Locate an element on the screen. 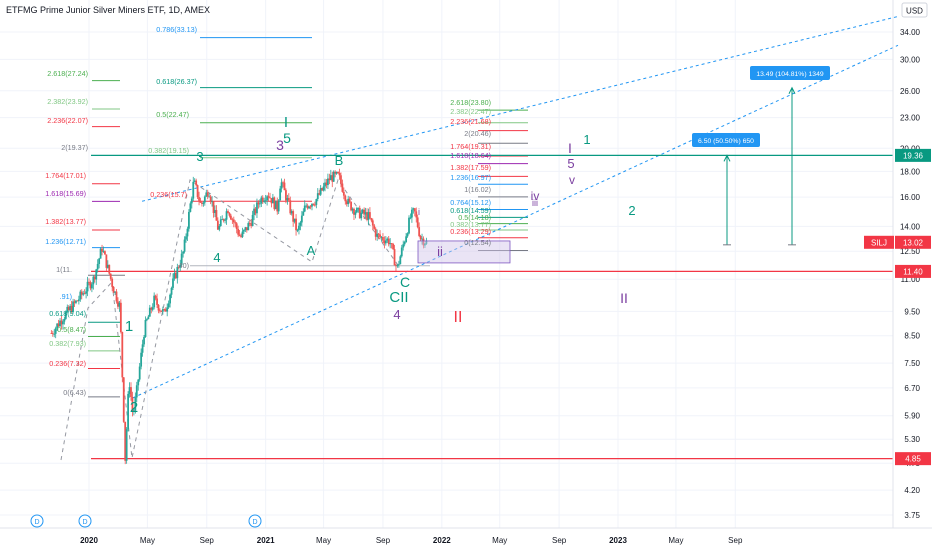  fib-label: 2(19.37) is located at coordinates (74, 147).